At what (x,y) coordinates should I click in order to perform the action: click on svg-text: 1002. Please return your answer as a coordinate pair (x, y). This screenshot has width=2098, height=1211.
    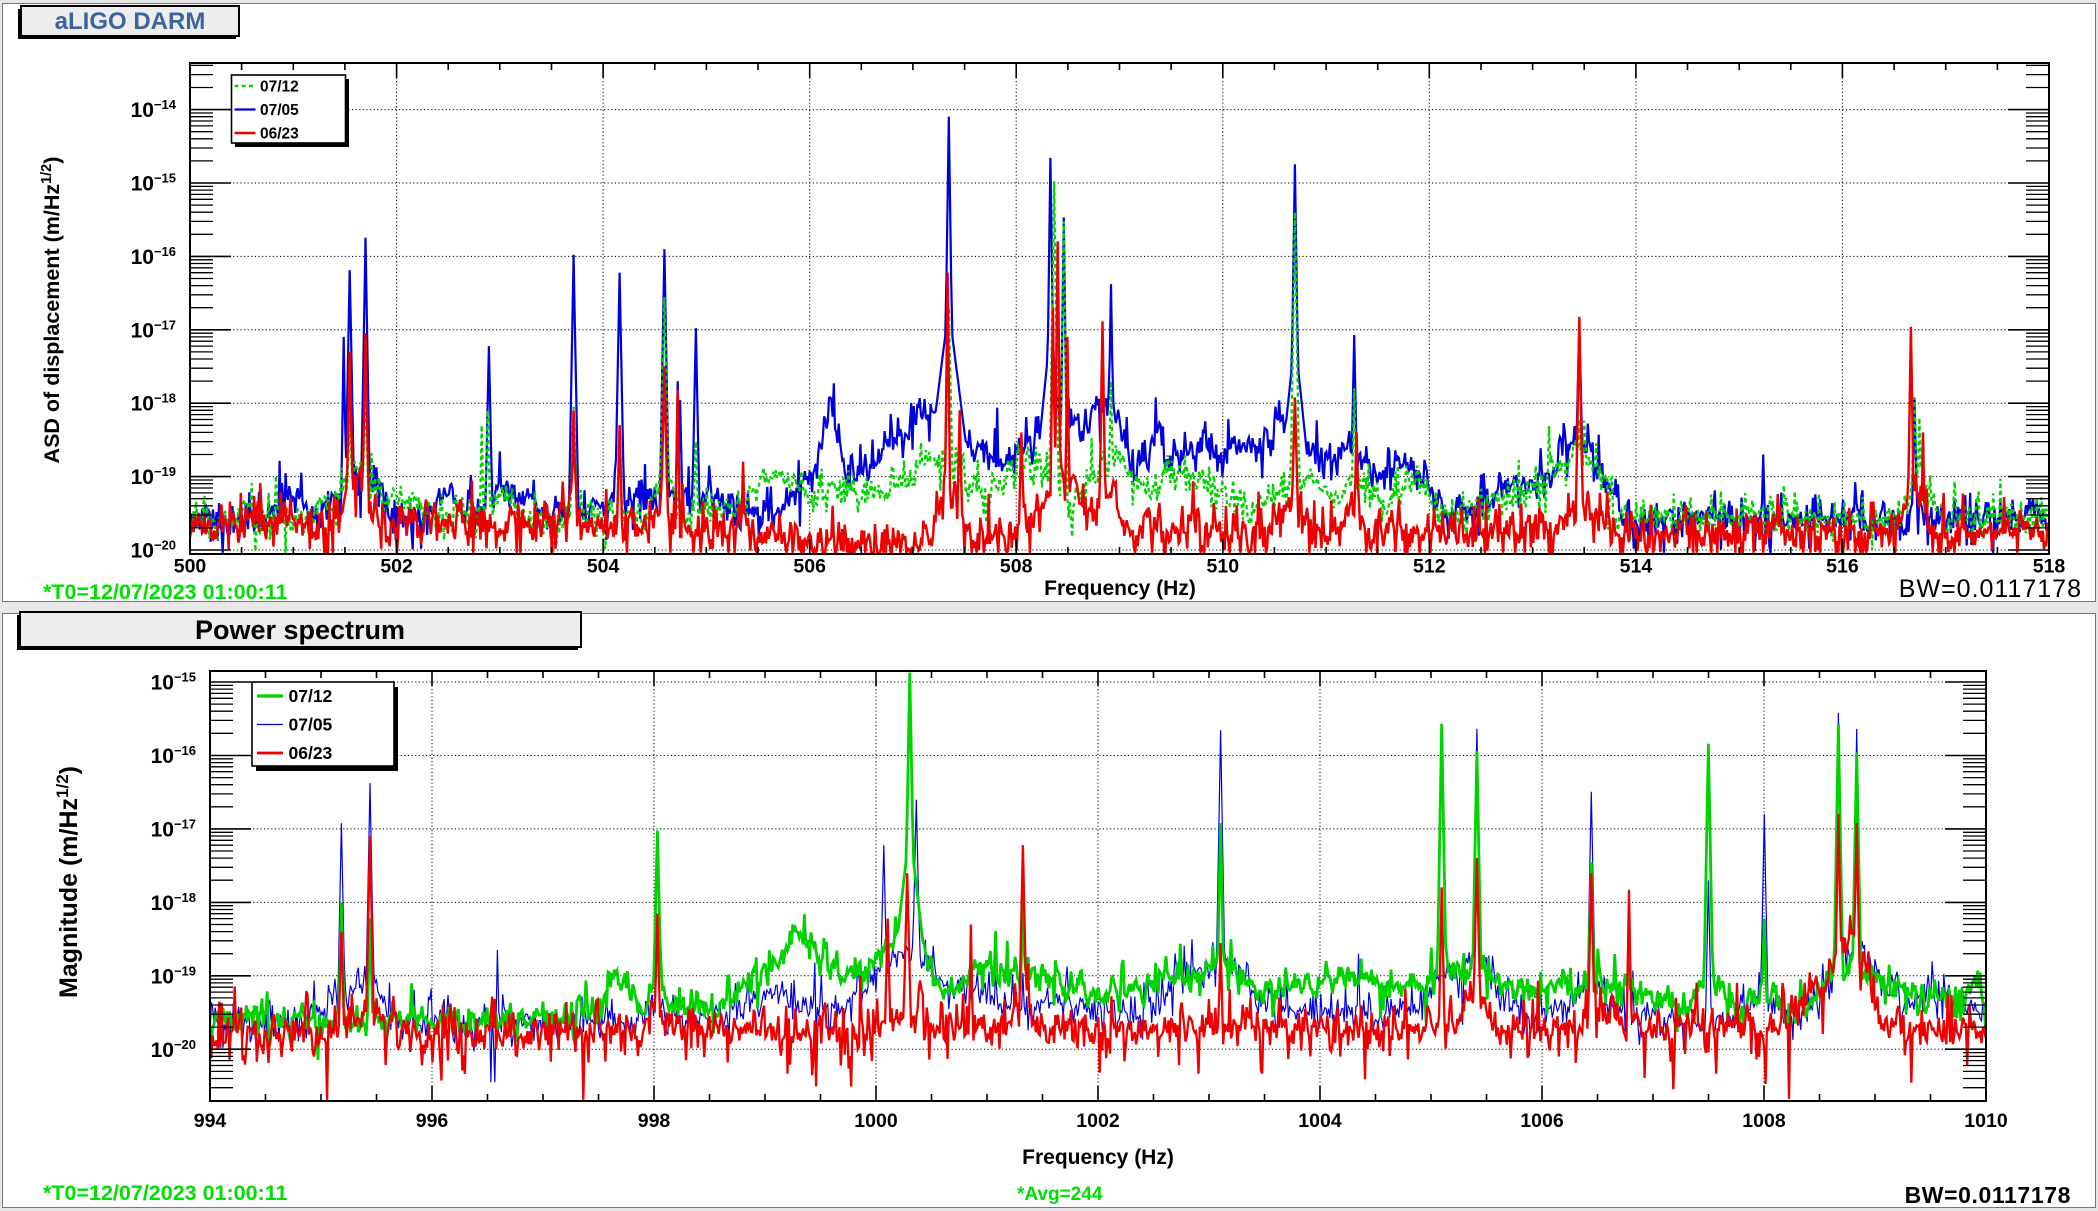
    Looking at the image, I should click on (1098, 1121).